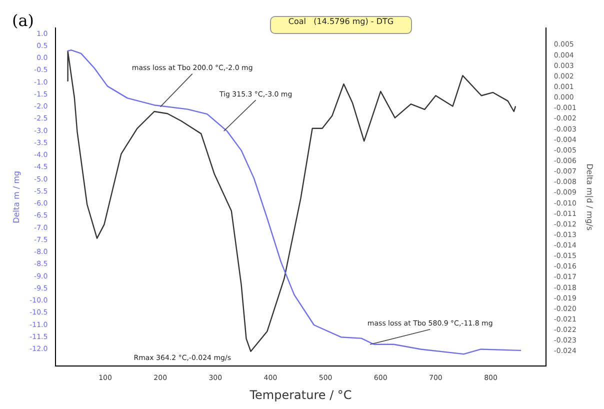  Describe the element at coordinates (300, 395) in the screenshot. I see `x-axis-title: Temperature / °C` at that location.